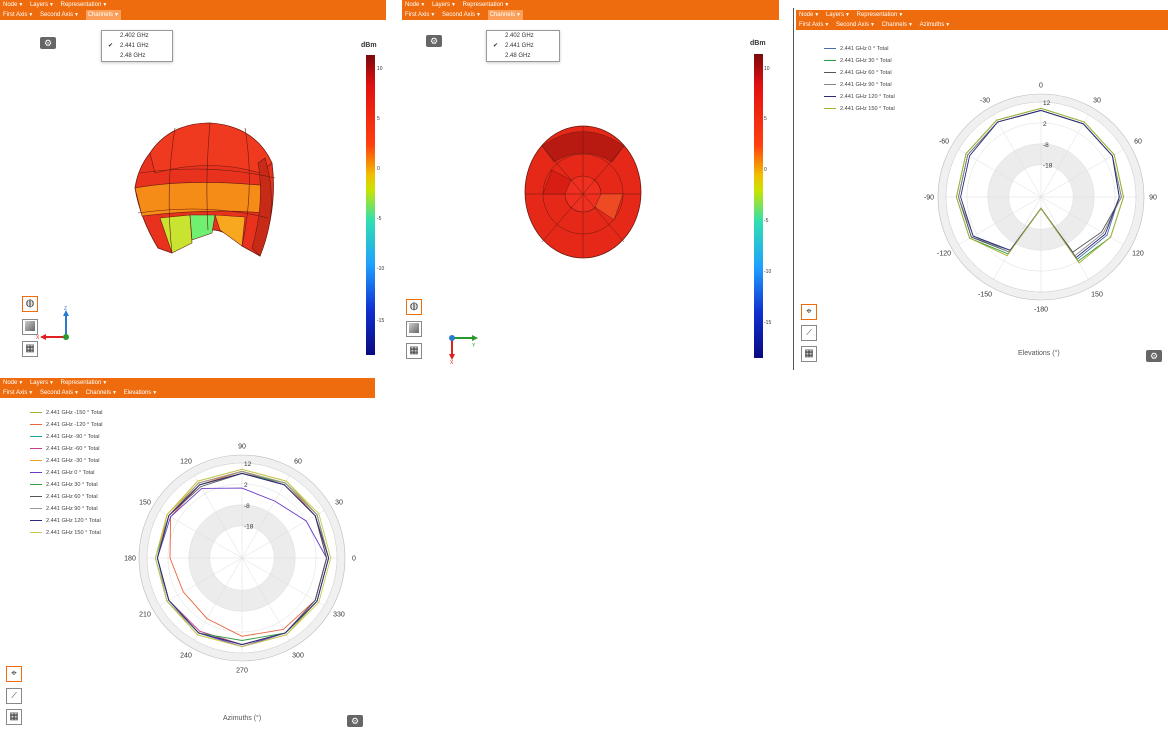 This screenshot has width=1168, height=733. Describe the element at coordinates (66, 437) in the screenshot. I see `legend-item: 2.441 GHz -90 ° Total` at that location.